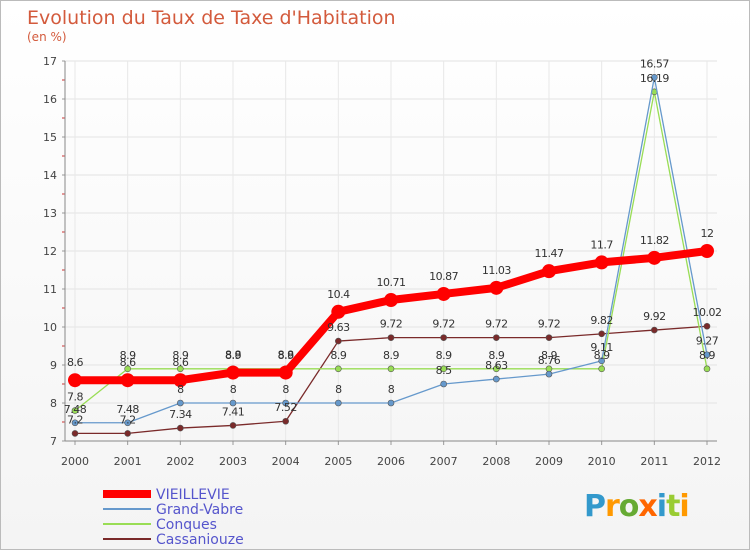 The width and height of the screenshot is (750, 550). I want to click on data-label: 8.63, so click(496, 365).